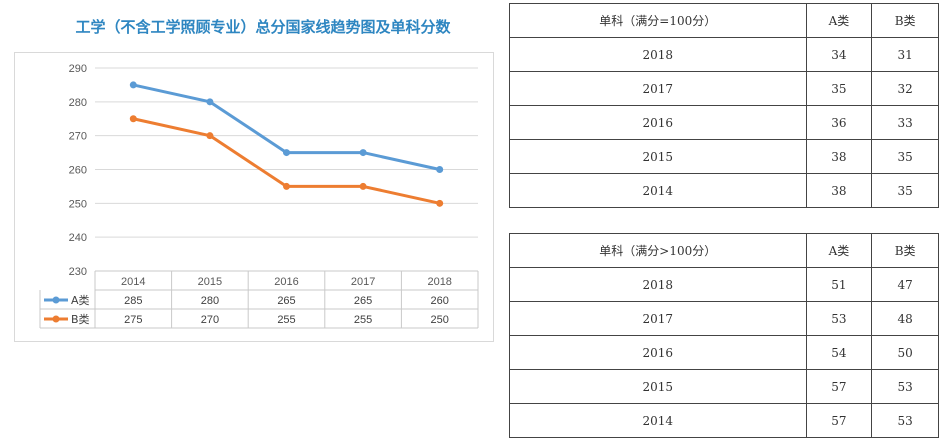 This screenshot has width=946, height=446. Describe the element at coordinates (78, 204) in the screenshot. I see `y-tick-label: 250` at that location.